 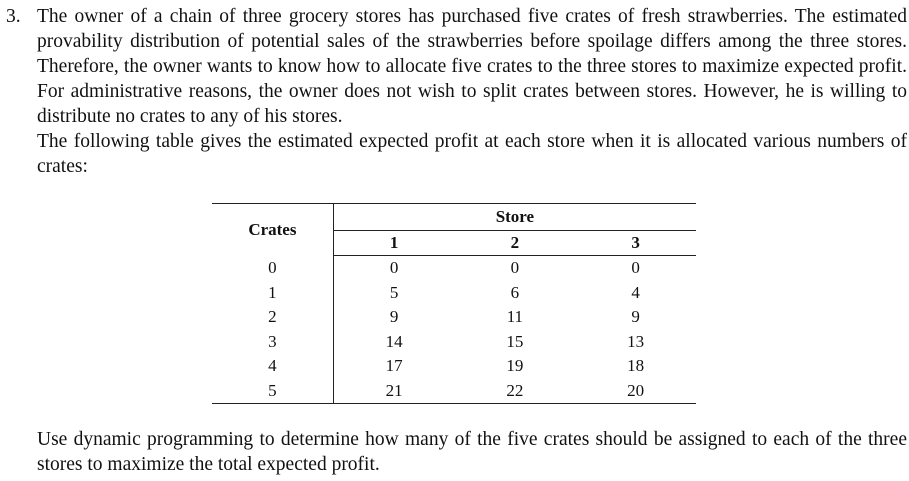 I want to click on store-1-cell: 14, so click(x=394, y=341).